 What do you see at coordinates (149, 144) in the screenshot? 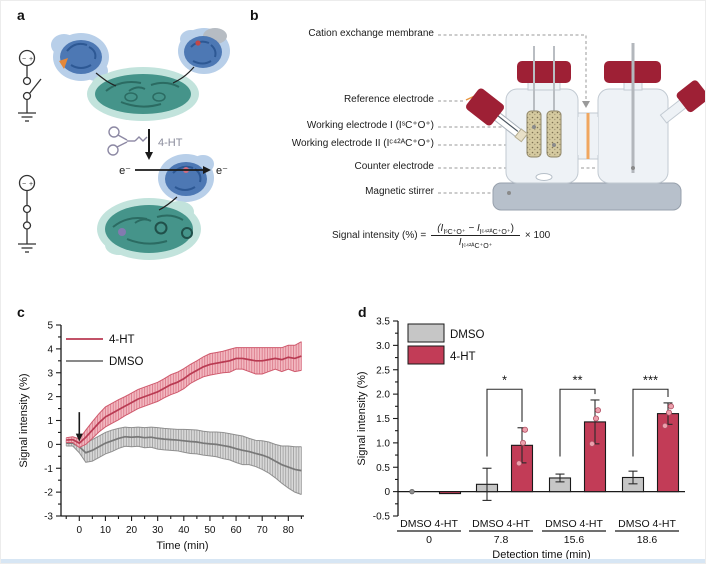
I see `transition-arrow` at bounding box center [149, 144].